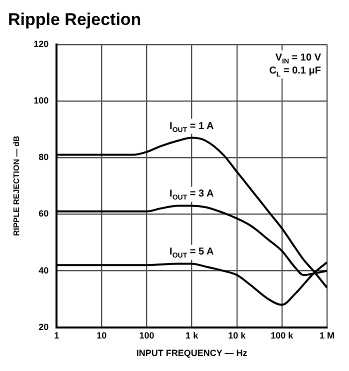 The image size is (349, 371). I want to click on y-tick-label: 100, so click(41, 100).